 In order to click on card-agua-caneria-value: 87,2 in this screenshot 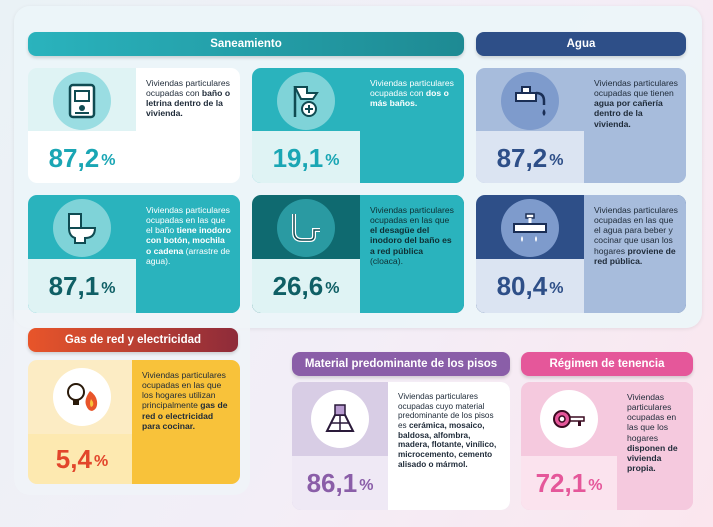, I will do `click(522, 157)`.